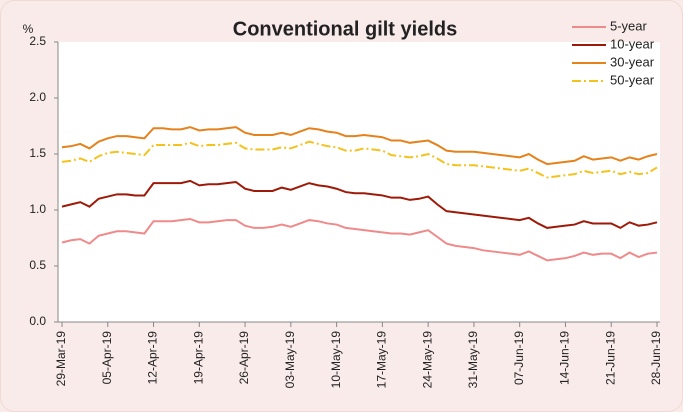  What do you see at coordinates (345, 29) in the screenshot?
I see `chart-title: Conventional gilt yields` at bounding box center [345, 29].